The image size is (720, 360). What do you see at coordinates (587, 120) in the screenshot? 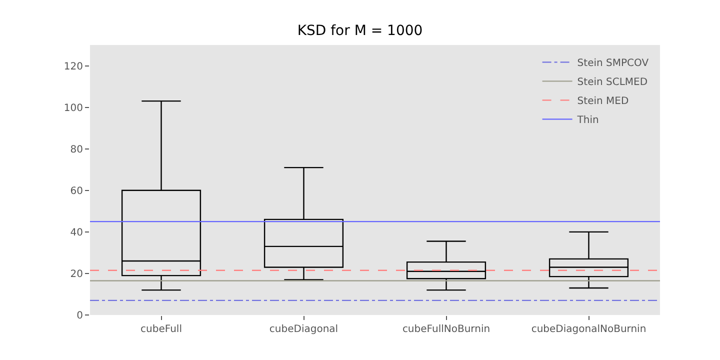
I see `legend-label: Thin` at bounding box center [587, 120].